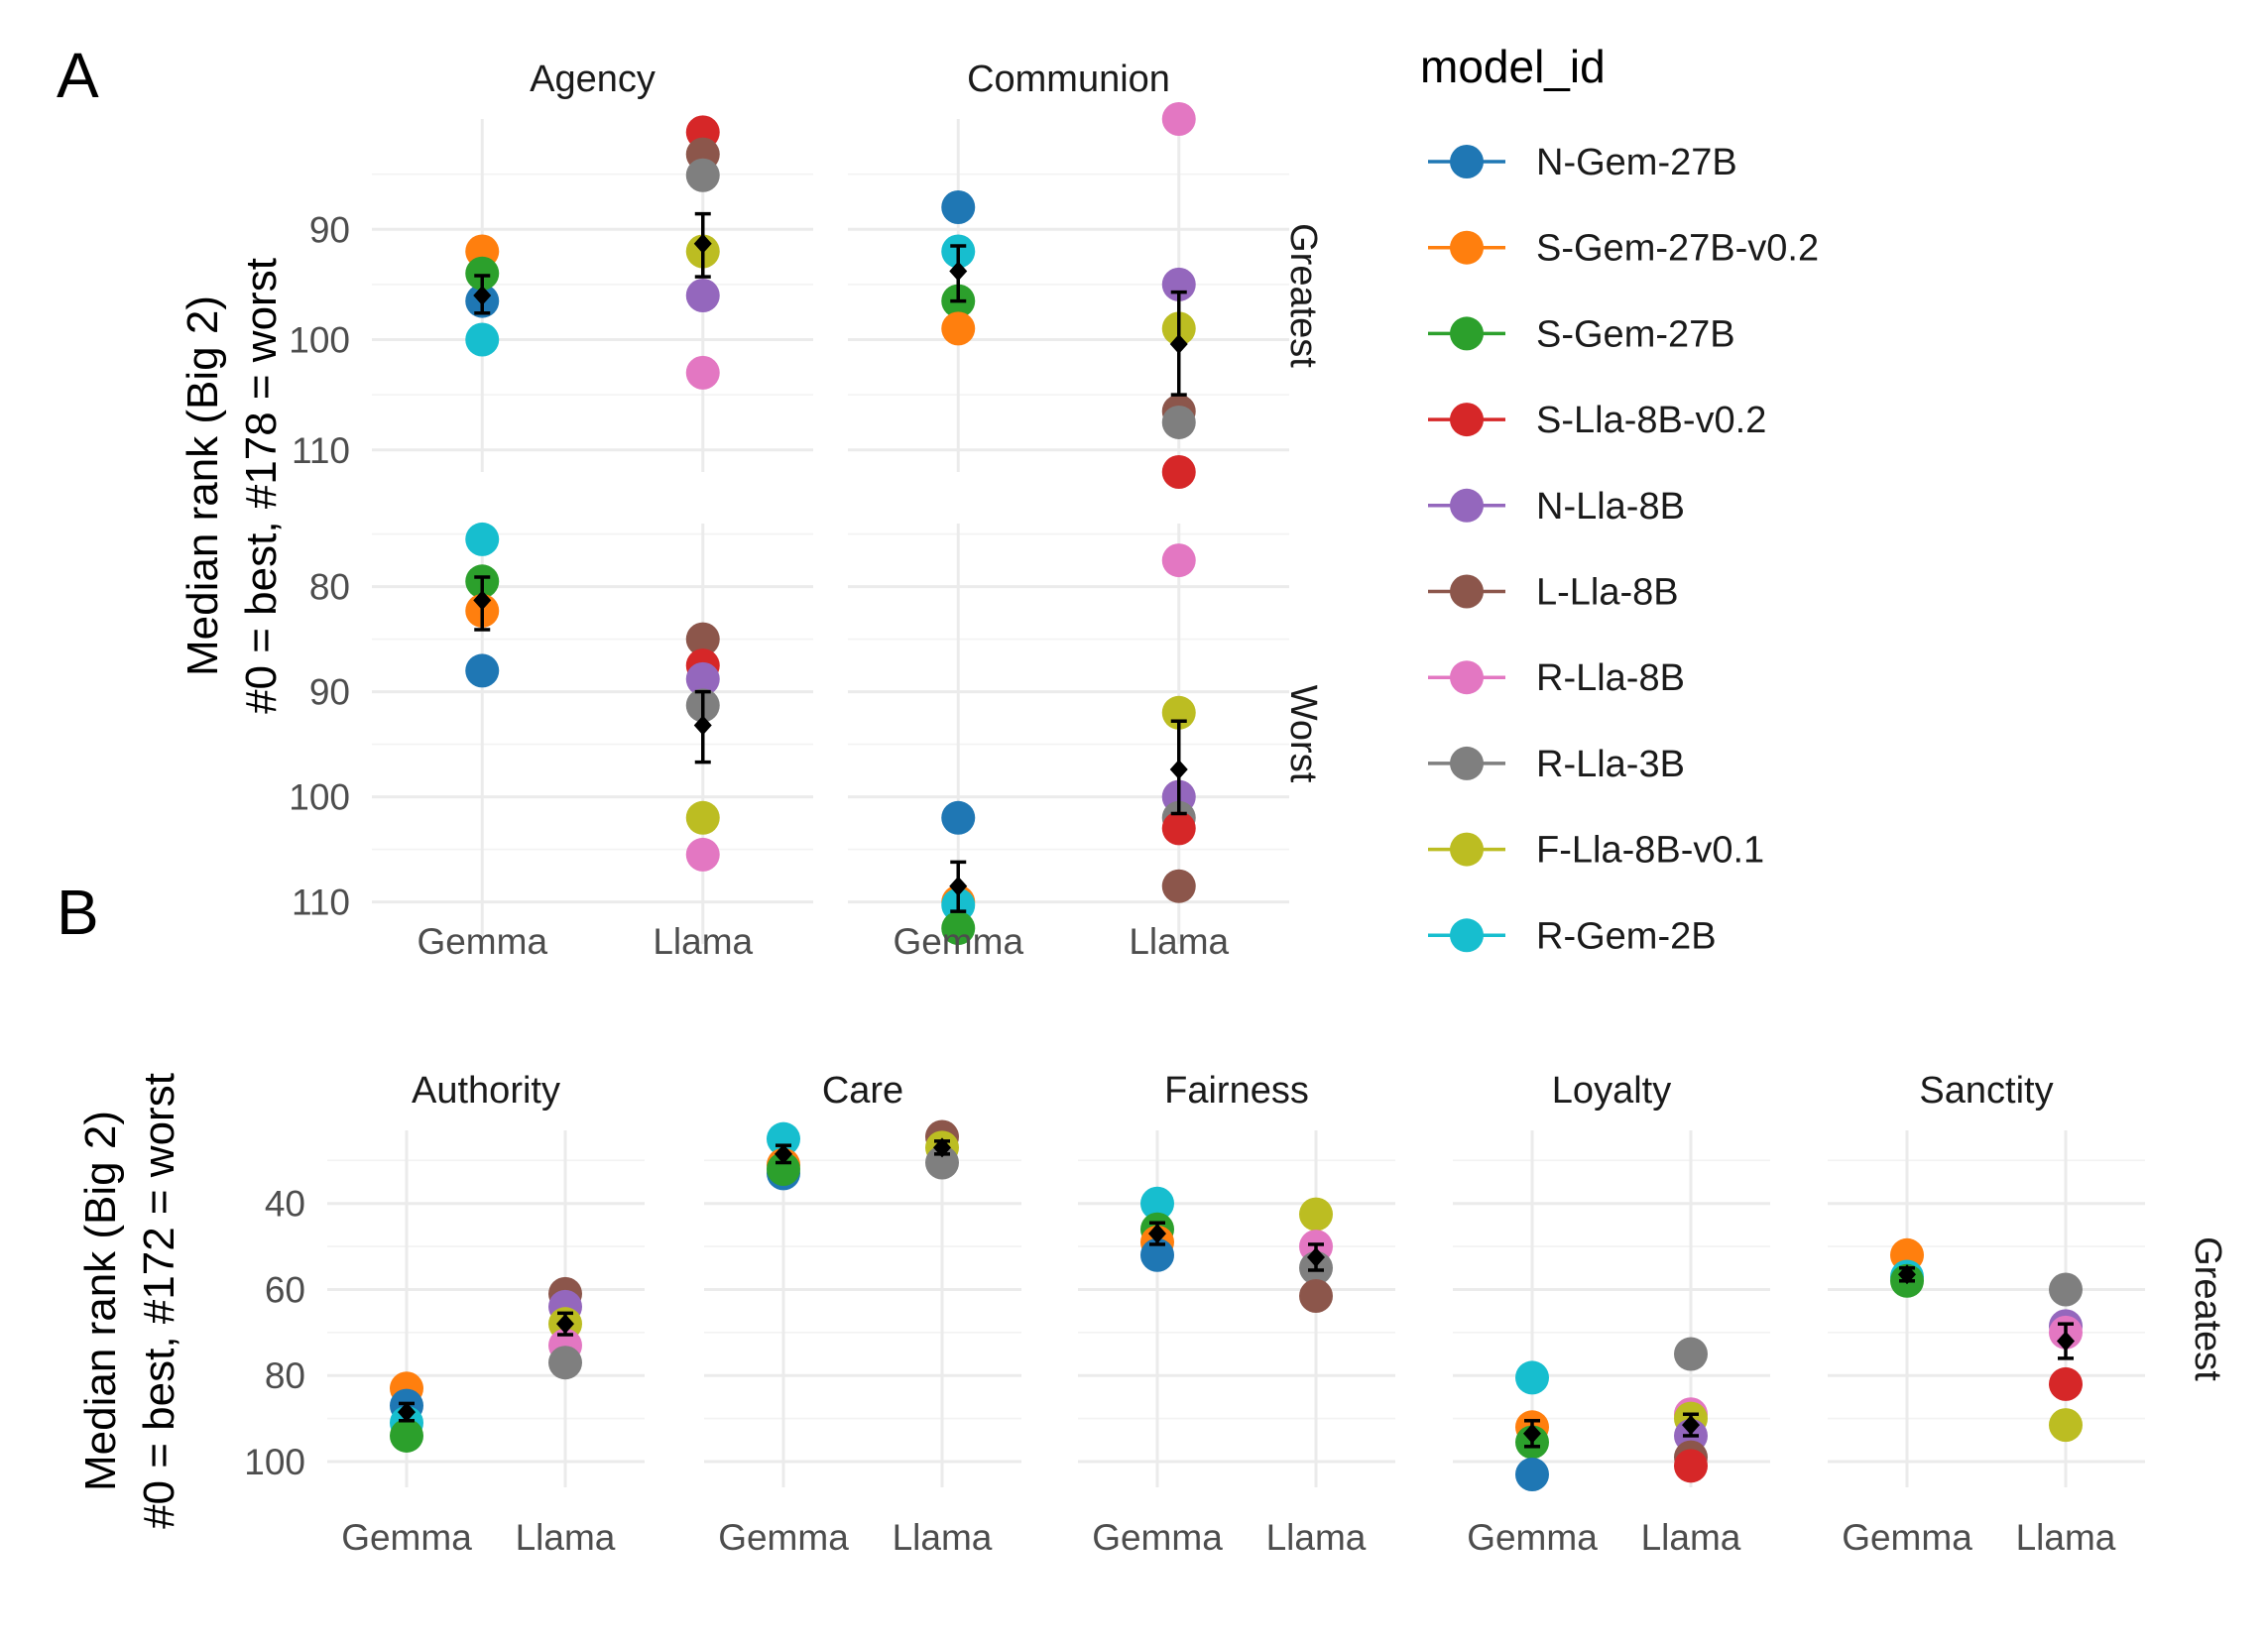 The image size is (2268, 1645). I want to click on legend-item: R-Lla-8B, so click(1556, 678).